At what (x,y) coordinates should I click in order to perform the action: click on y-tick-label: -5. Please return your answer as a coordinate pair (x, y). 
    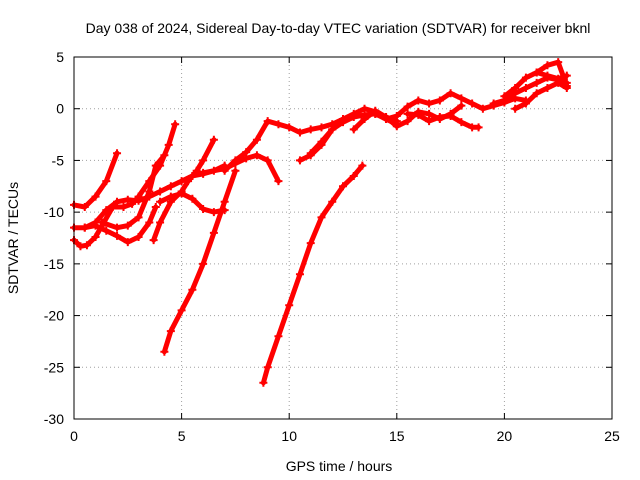
    Looking at the image, I should click on (58, 160).